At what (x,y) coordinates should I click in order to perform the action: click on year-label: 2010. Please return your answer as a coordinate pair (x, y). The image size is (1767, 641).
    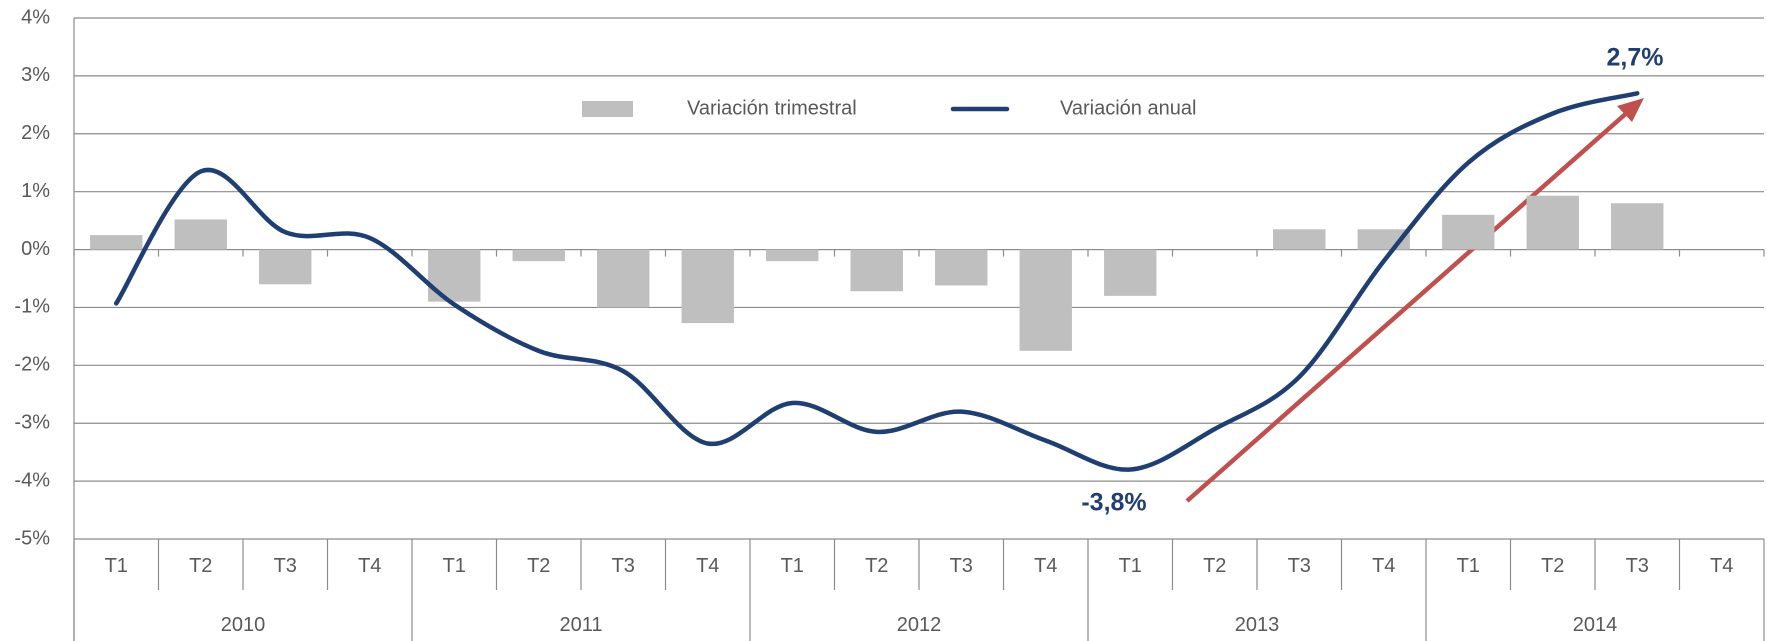
    Looking at the image, I should click on (243, 625).